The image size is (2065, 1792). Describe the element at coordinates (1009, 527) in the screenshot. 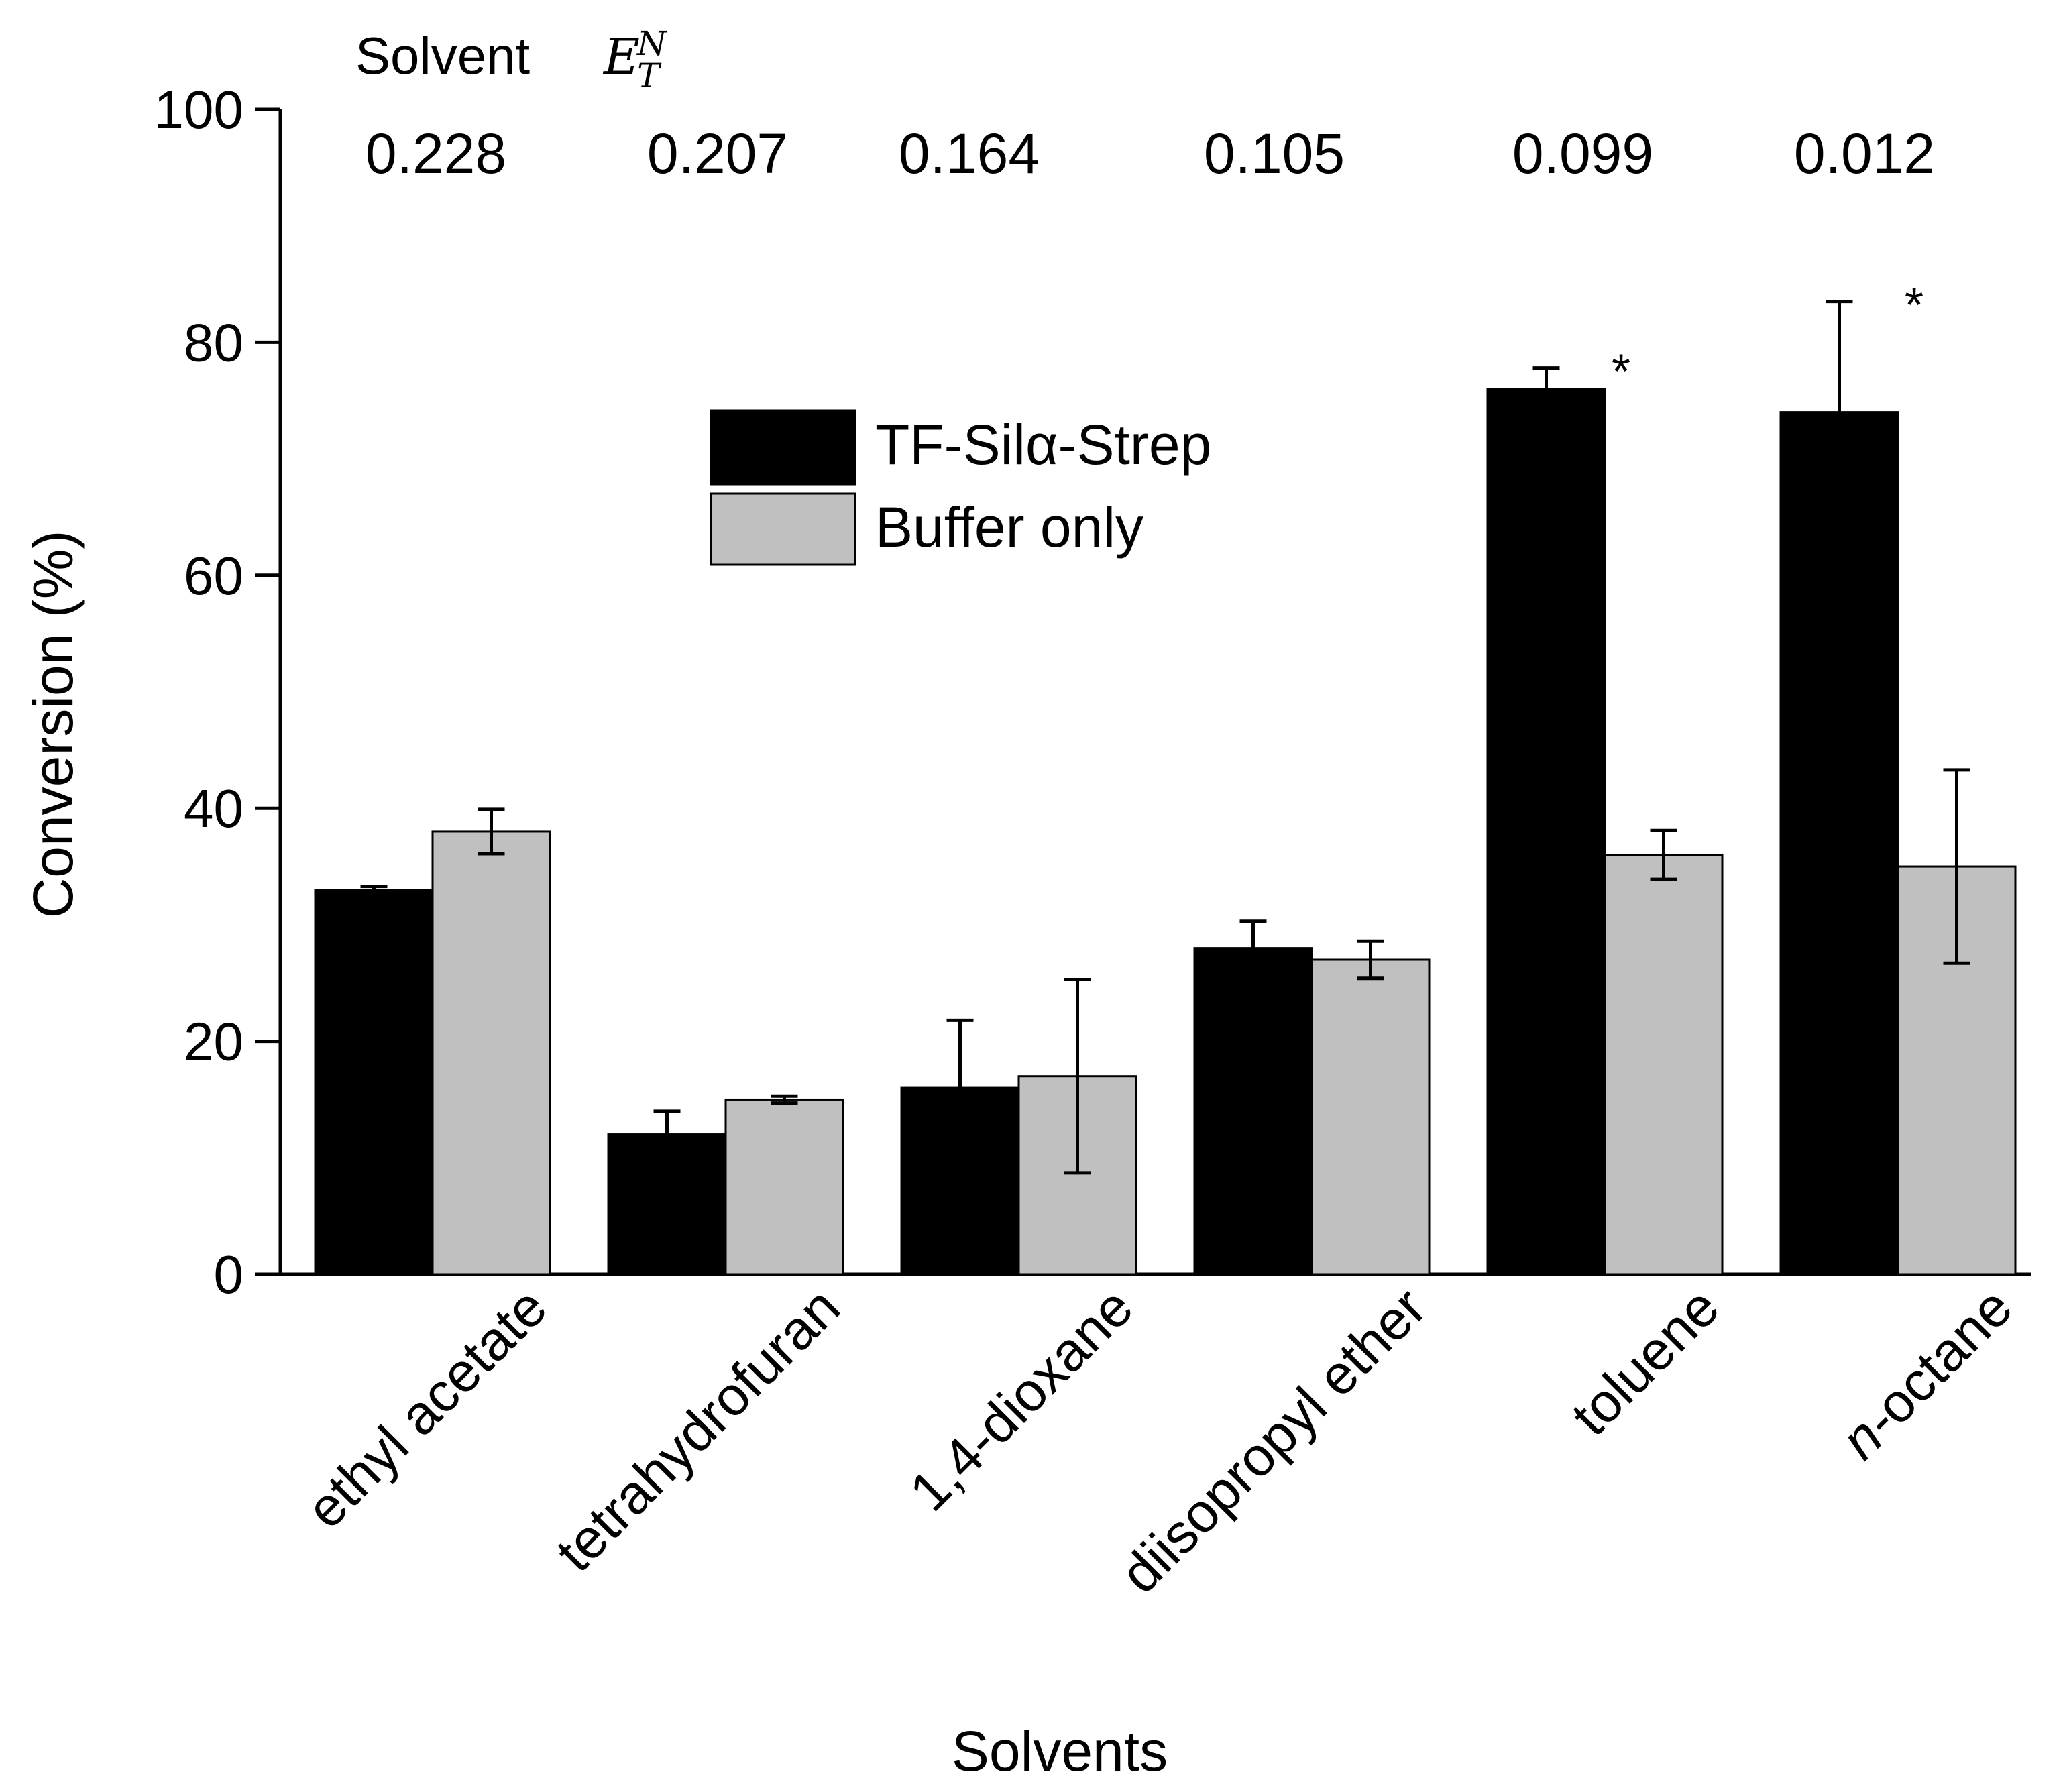

I see `legend-label-buffer: Buffer only` at that location.